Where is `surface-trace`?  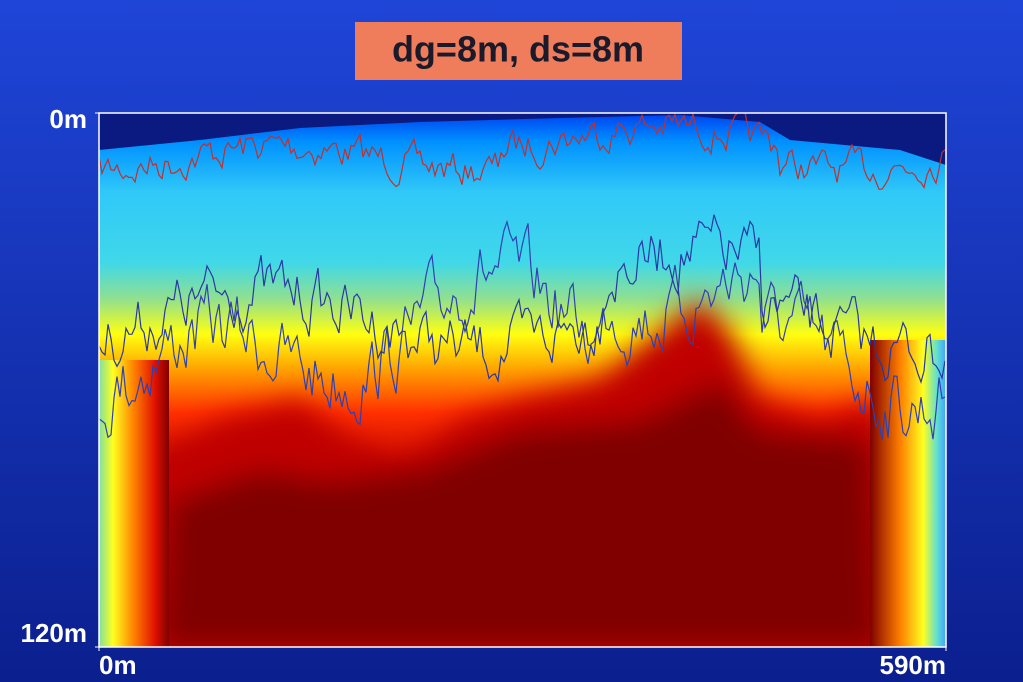
surface-trace is located at coordinates (522, 151).